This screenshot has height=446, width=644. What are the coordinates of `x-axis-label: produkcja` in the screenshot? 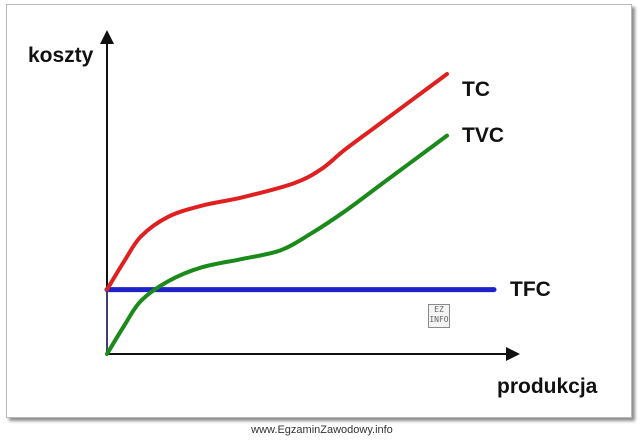 It's located at (547, 386).